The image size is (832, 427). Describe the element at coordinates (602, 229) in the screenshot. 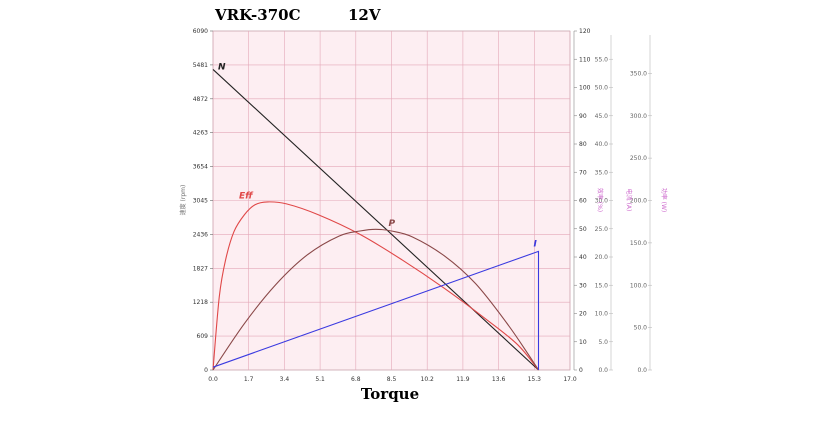

I see `current-tick-label: 25.0` at that location.